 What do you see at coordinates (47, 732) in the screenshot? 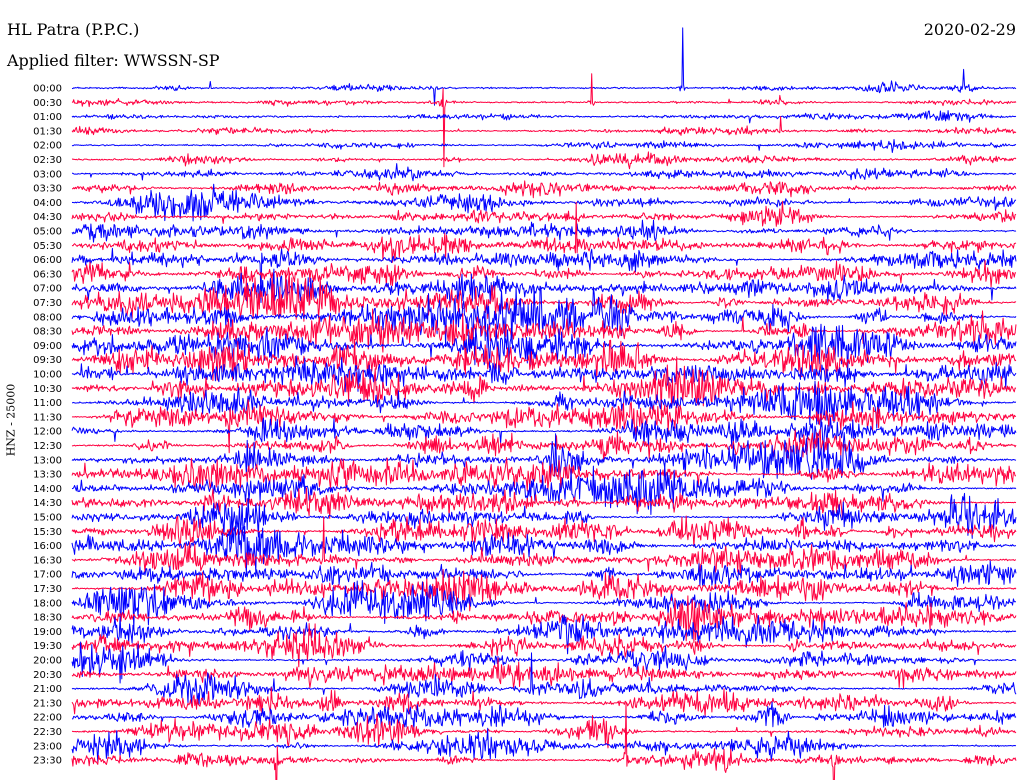
I see `row-label: 22:30` at bounding box center [47, 732].